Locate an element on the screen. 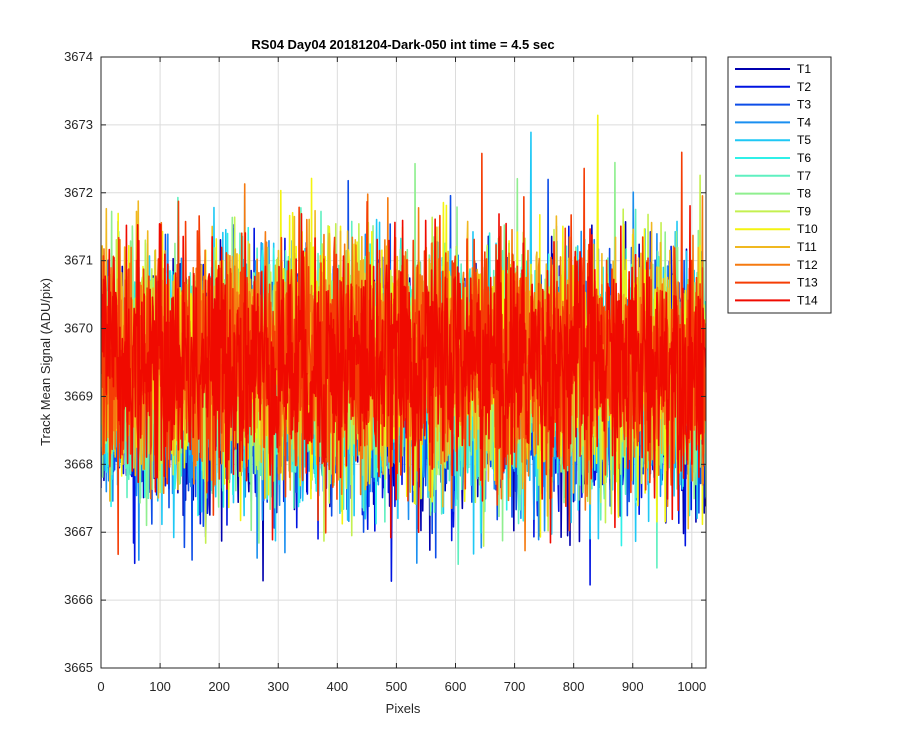  legend-item-t6: T6 is located at coordinates (773, 158).